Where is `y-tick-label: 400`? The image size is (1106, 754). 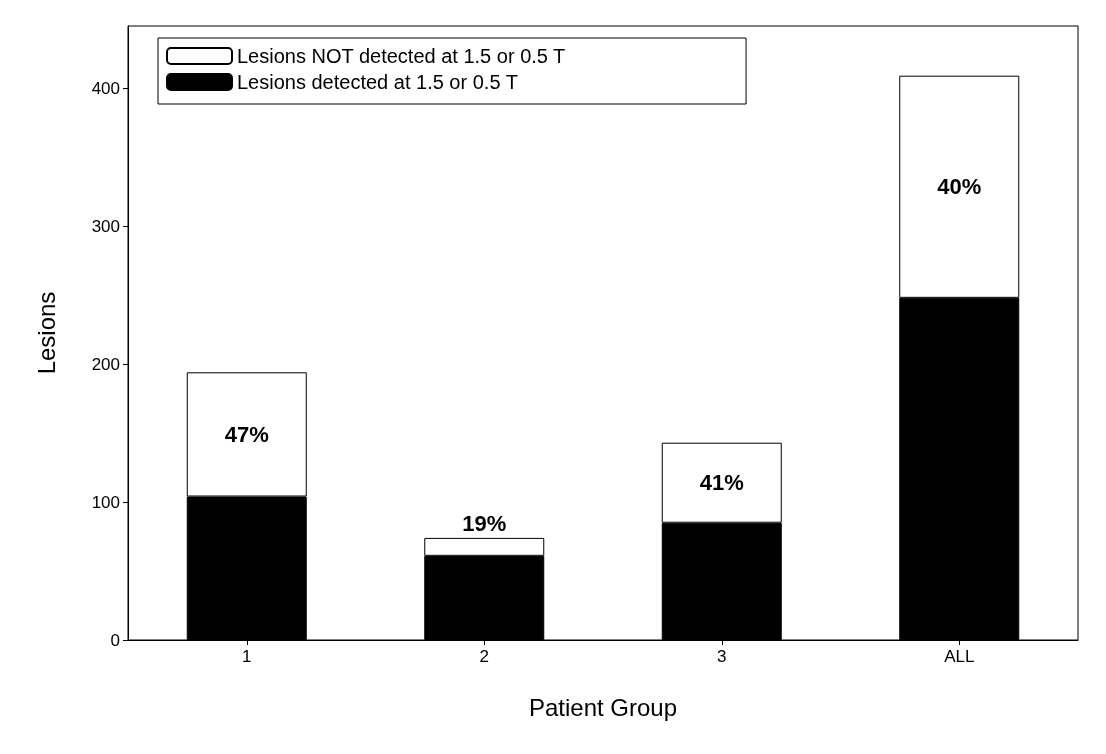 y-tick-label: 400 is located at coordinates (105, 88).